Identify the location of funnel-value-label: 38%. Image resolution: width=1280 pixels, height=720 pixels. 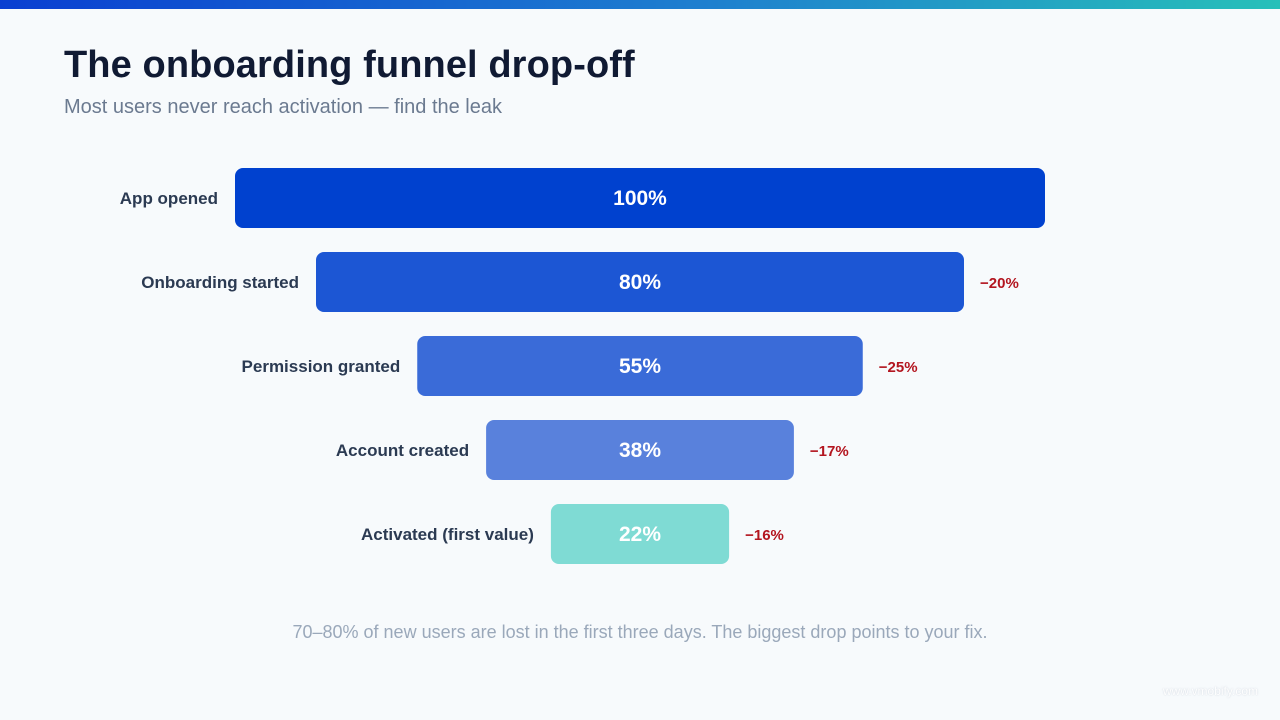
(640, 450).